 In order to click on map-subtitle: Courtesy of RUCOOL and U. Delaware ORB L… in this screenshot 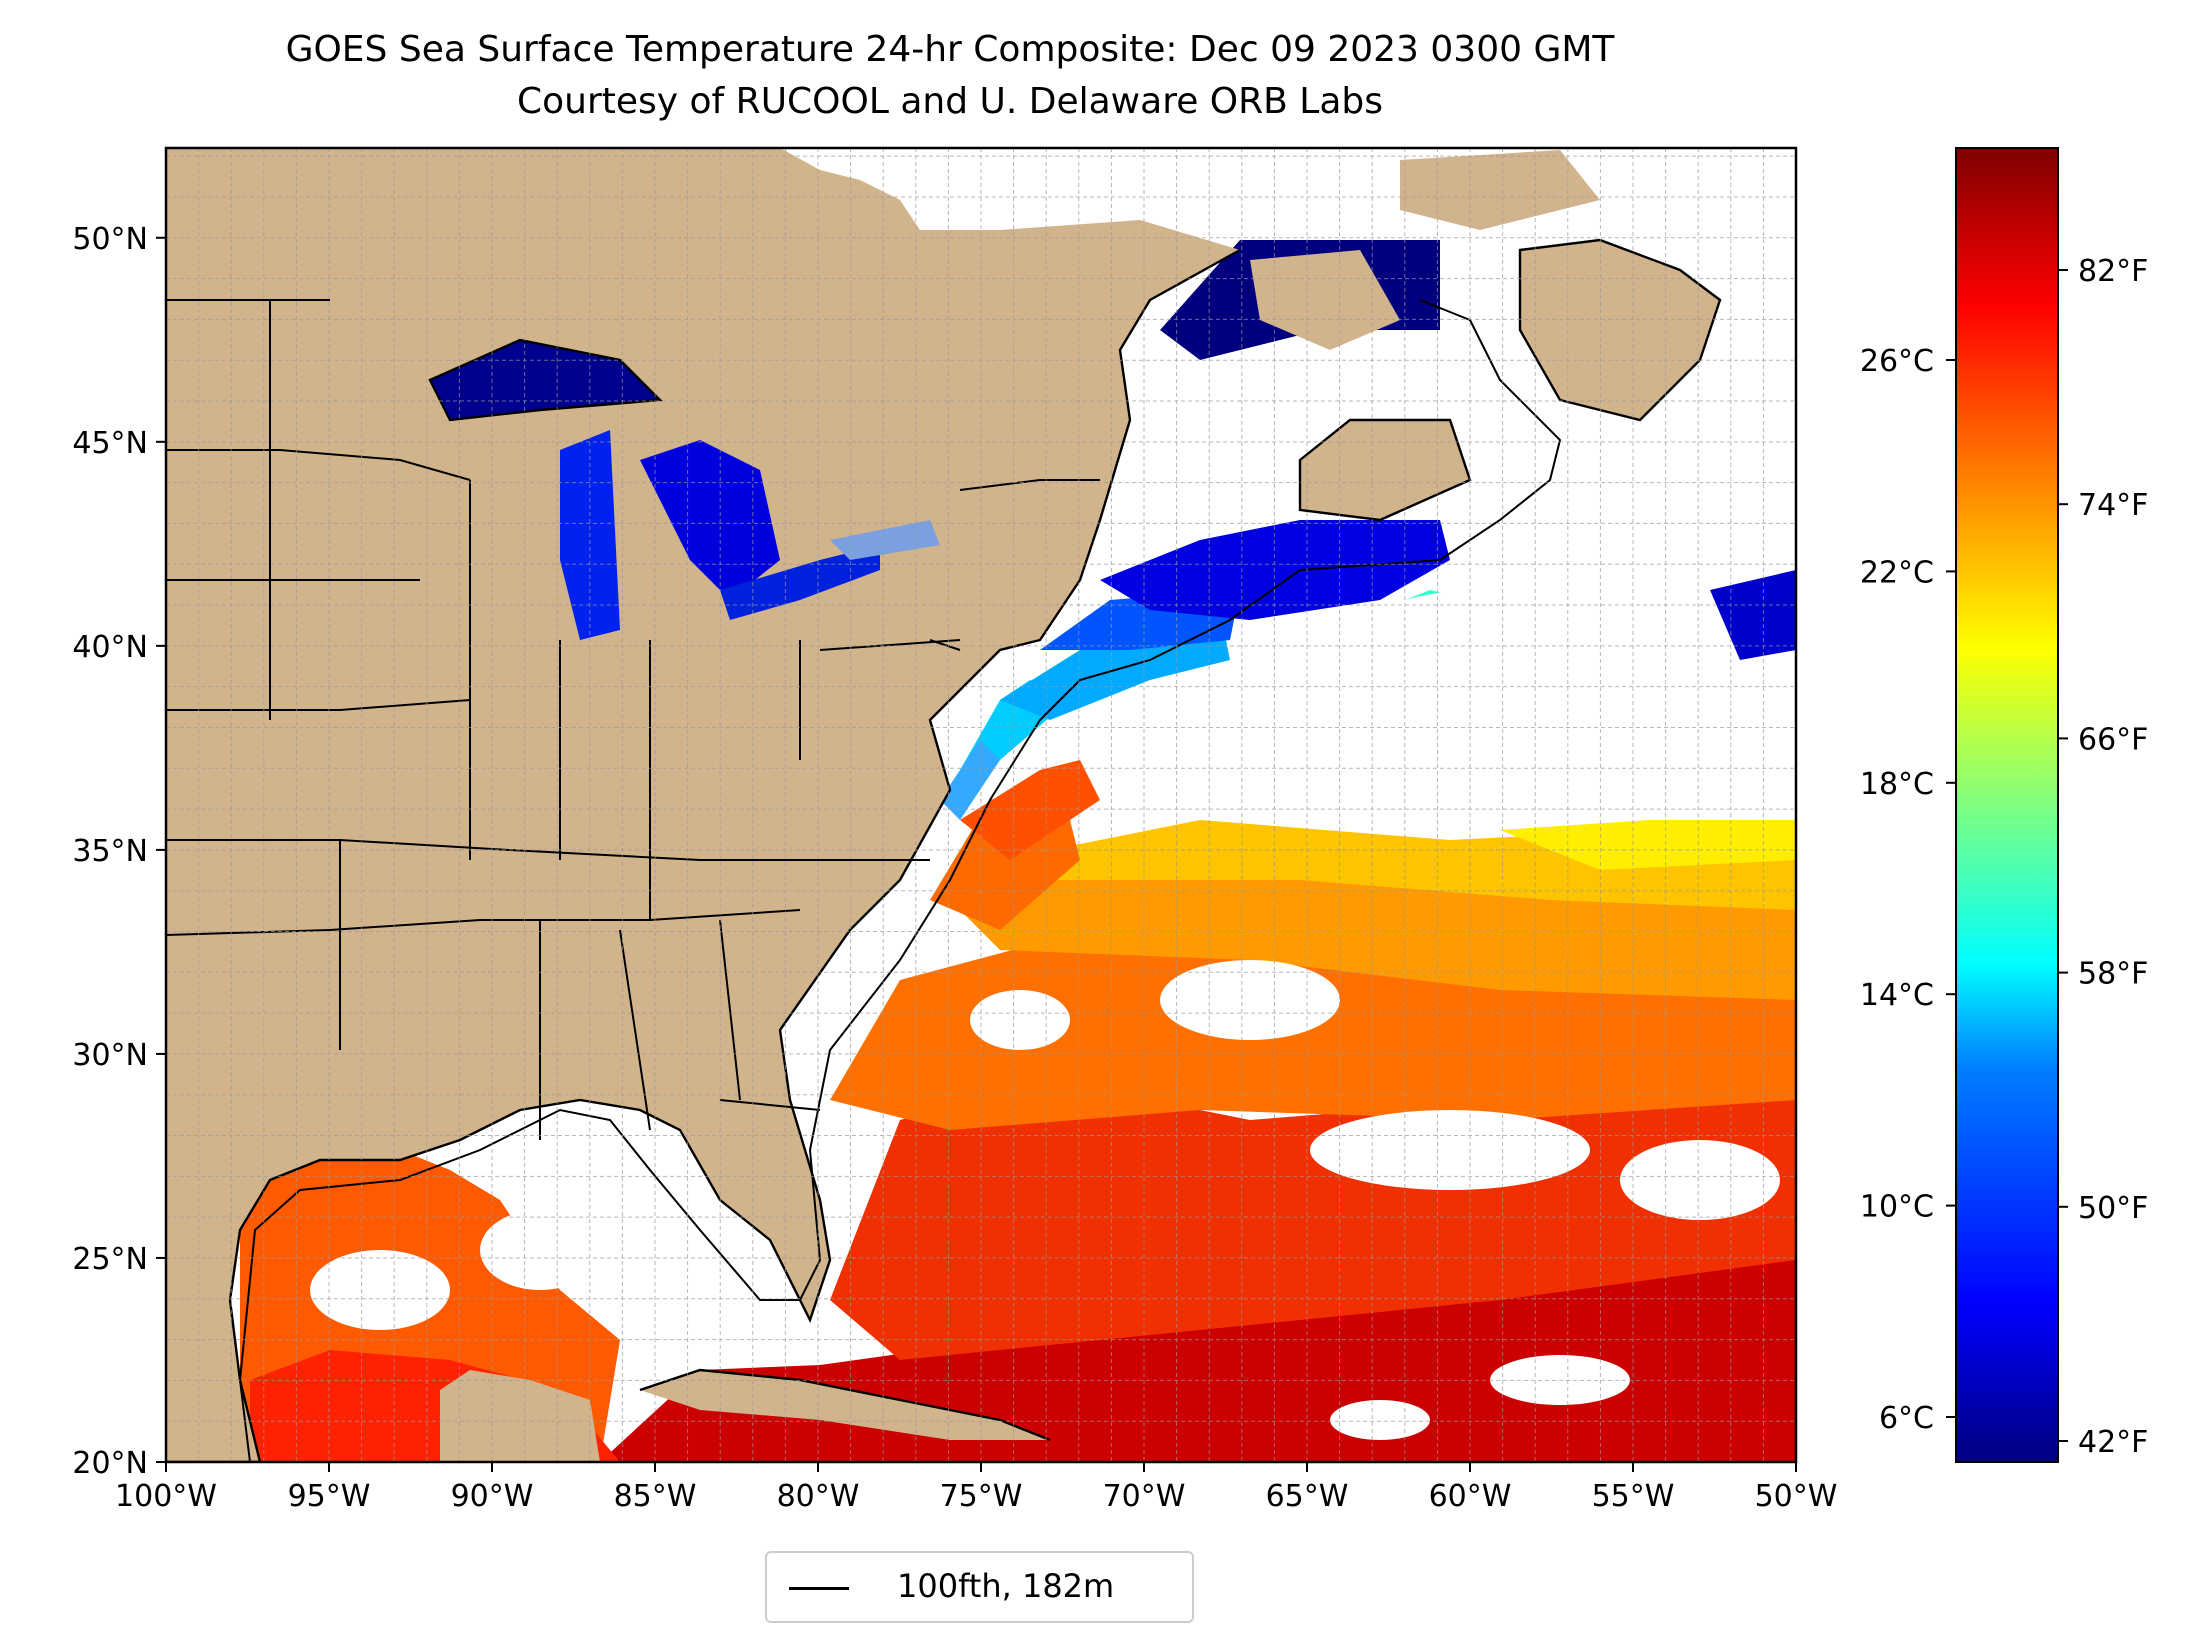, I will do `click(950, 101)`.